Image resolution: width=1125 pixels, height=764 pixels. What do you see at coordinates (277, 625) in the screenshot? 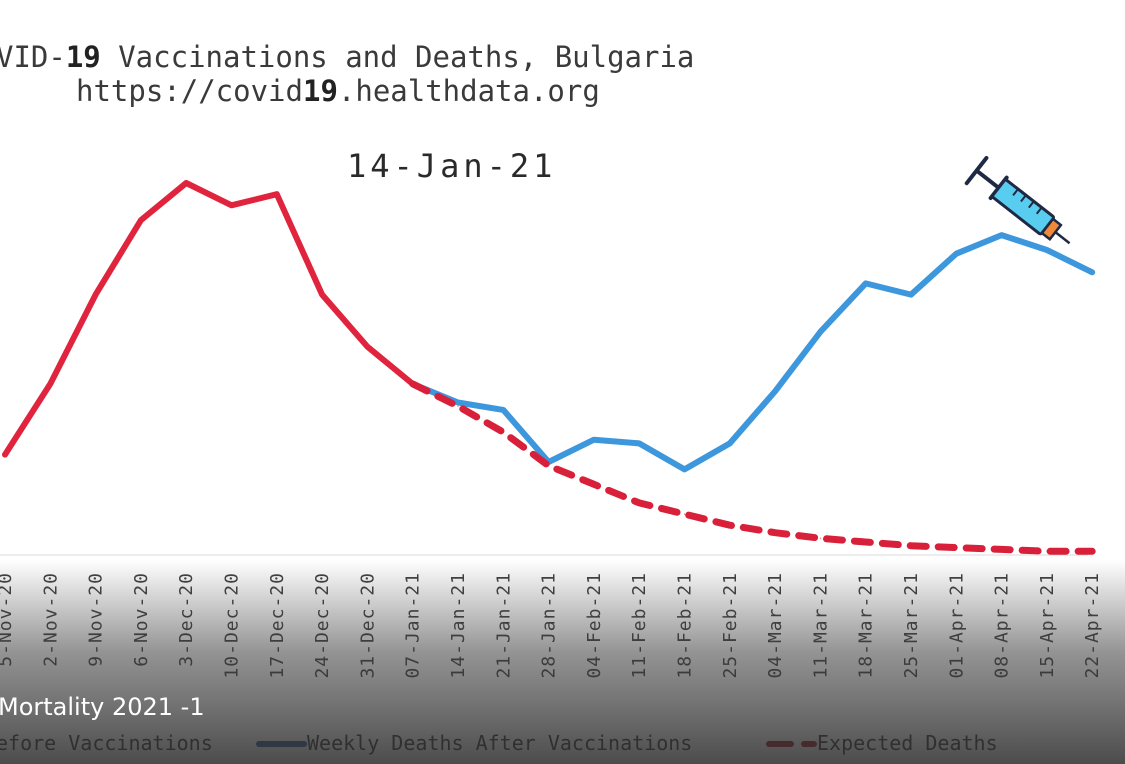
I see `x-tick-label: 17-Dec-20` at bounding box center [277, 625].